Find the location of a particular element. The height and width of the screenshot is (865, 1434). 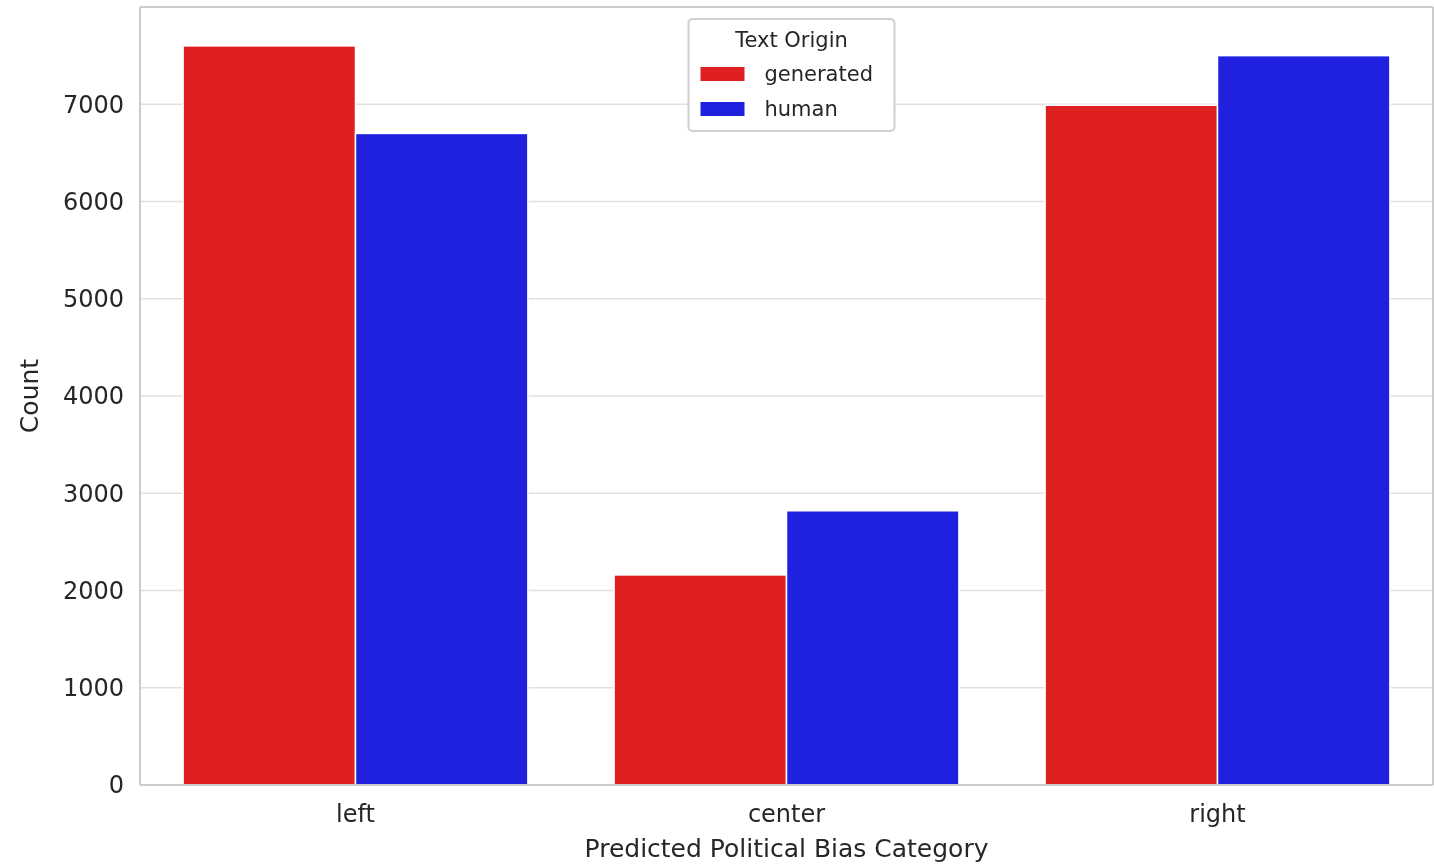

y-tick-label: 3000 is located at coordinates (93, 493).